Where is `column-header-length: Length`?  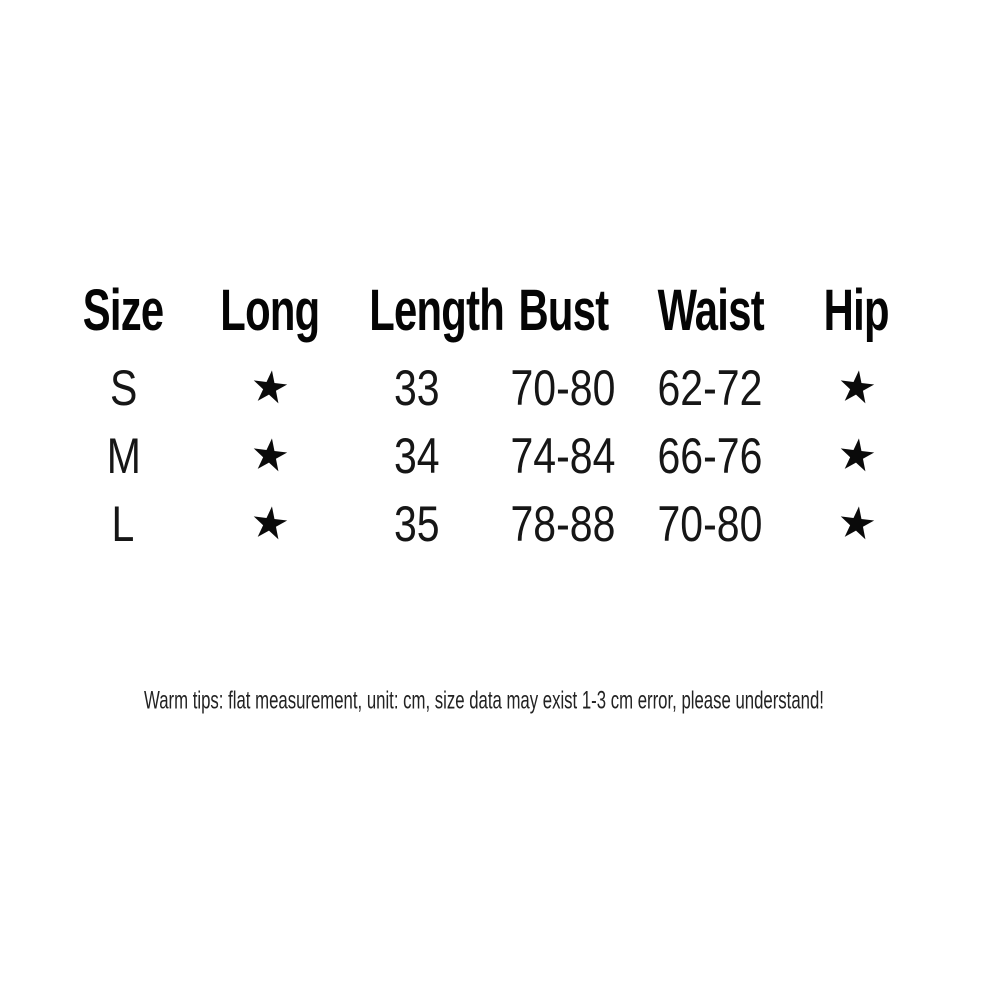
column-header-length: Length is located at coordinates (437, 310).